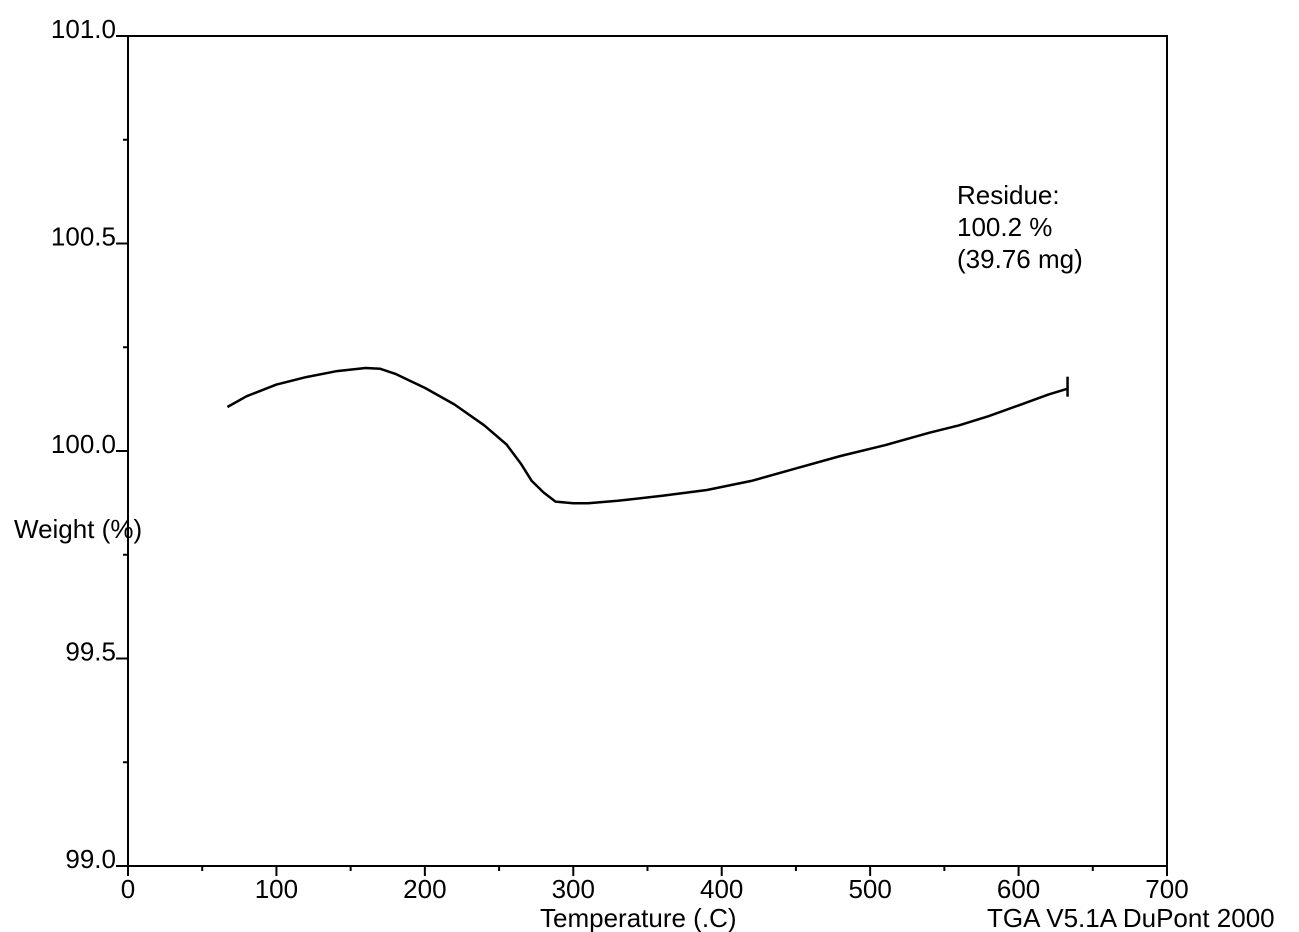  I want to click on x-tick-label: 300, so click(573, 889).